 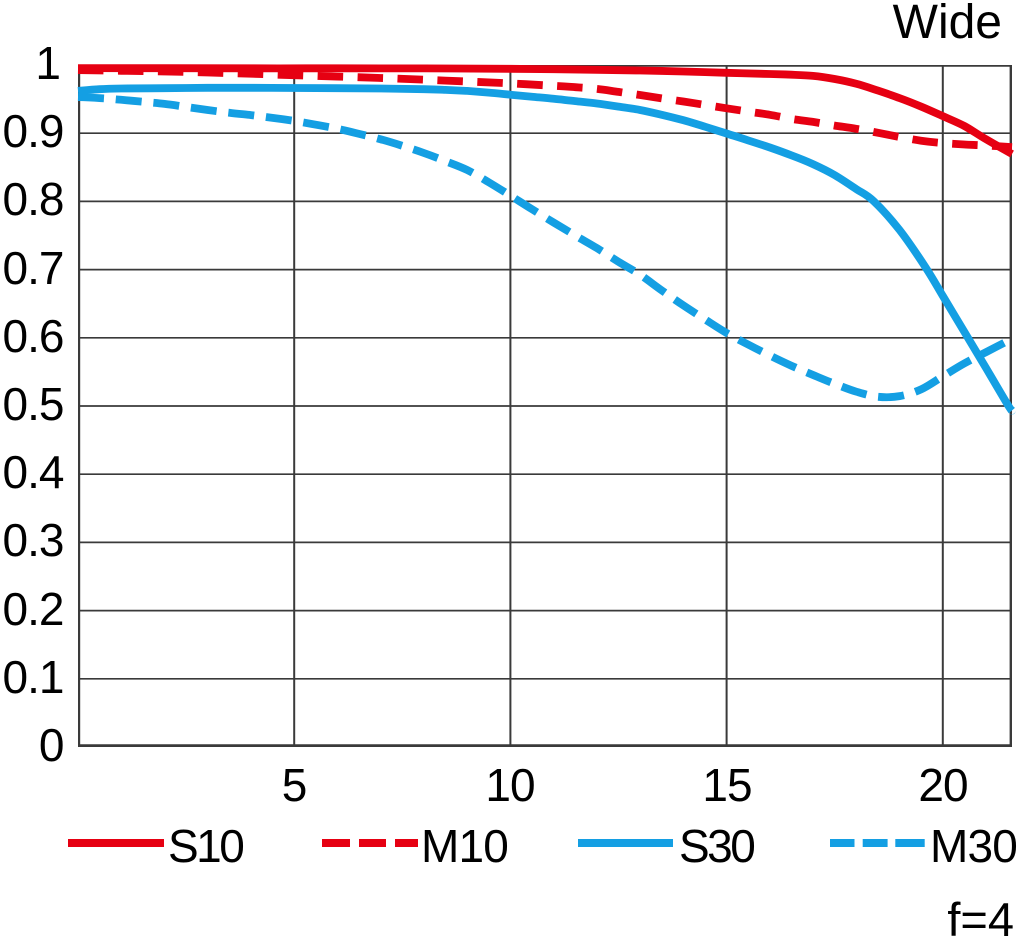 I want to click on svg-text: 10, so click(x=509, y=785).